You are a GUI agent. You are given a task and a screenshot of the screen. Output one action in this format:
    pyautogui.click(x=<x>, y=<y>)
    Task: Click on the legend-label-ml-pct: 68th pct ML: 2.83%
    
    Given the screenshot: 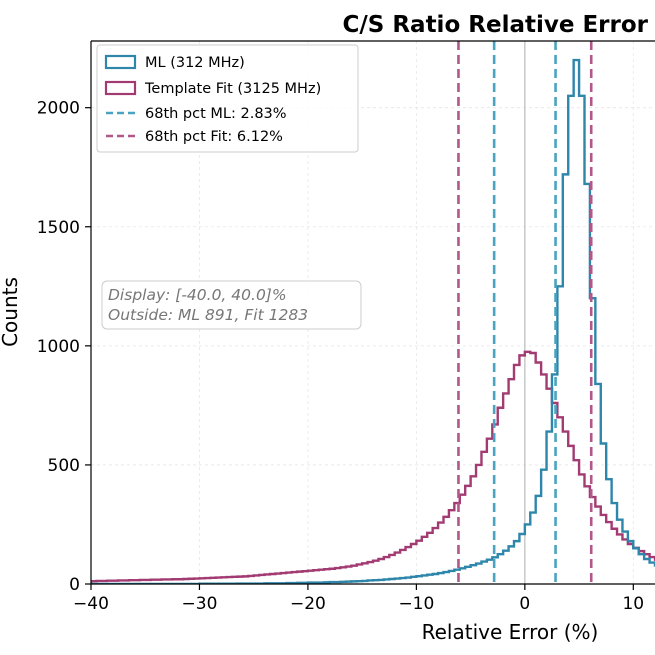 What is the action you would take?
    pyautogui.click(x=216, y=114)
    